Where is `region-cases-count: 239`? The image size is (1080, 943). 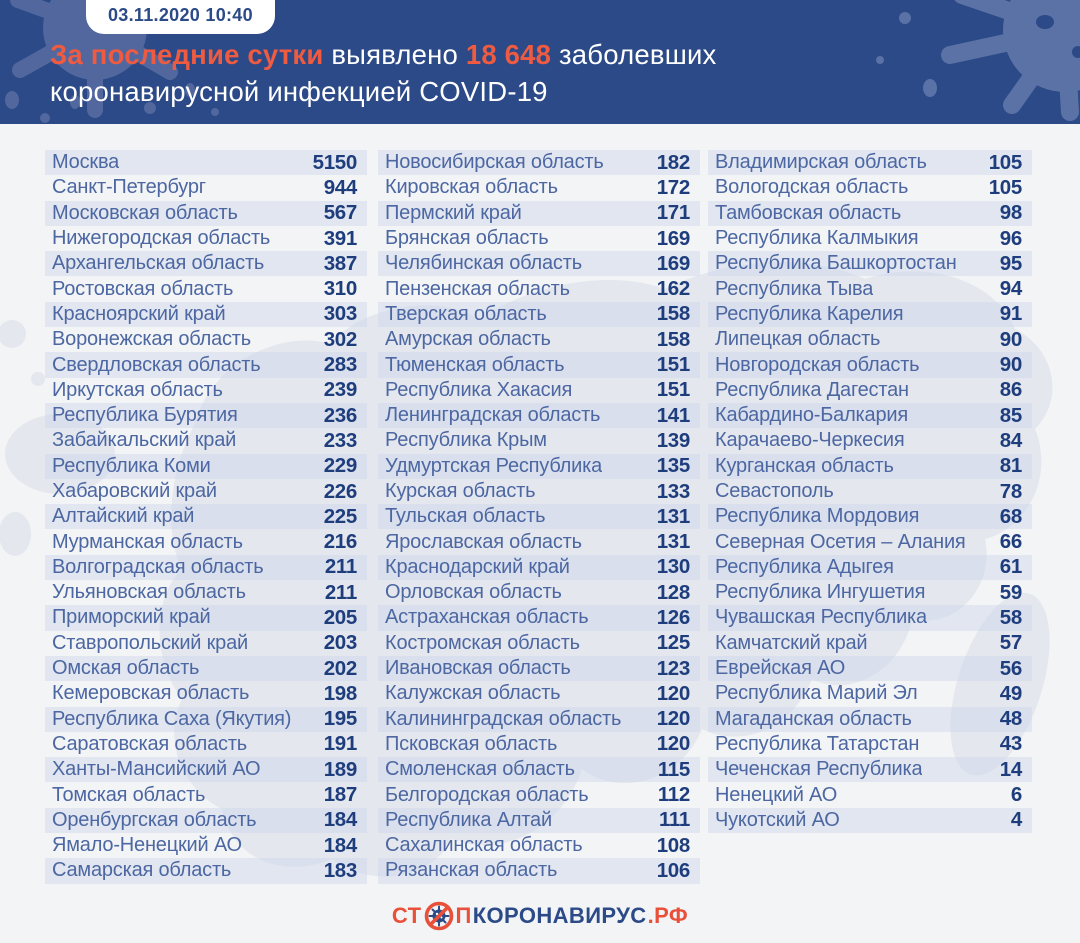 region-cases-count: 239 is located at coordinates (340, 390).